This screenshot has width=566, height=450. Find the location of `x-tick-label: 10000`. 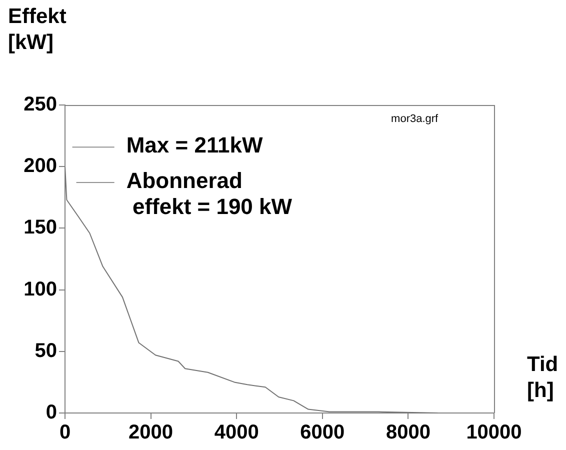

x-tick-label: 10000 is located at coordinates (494, 433).